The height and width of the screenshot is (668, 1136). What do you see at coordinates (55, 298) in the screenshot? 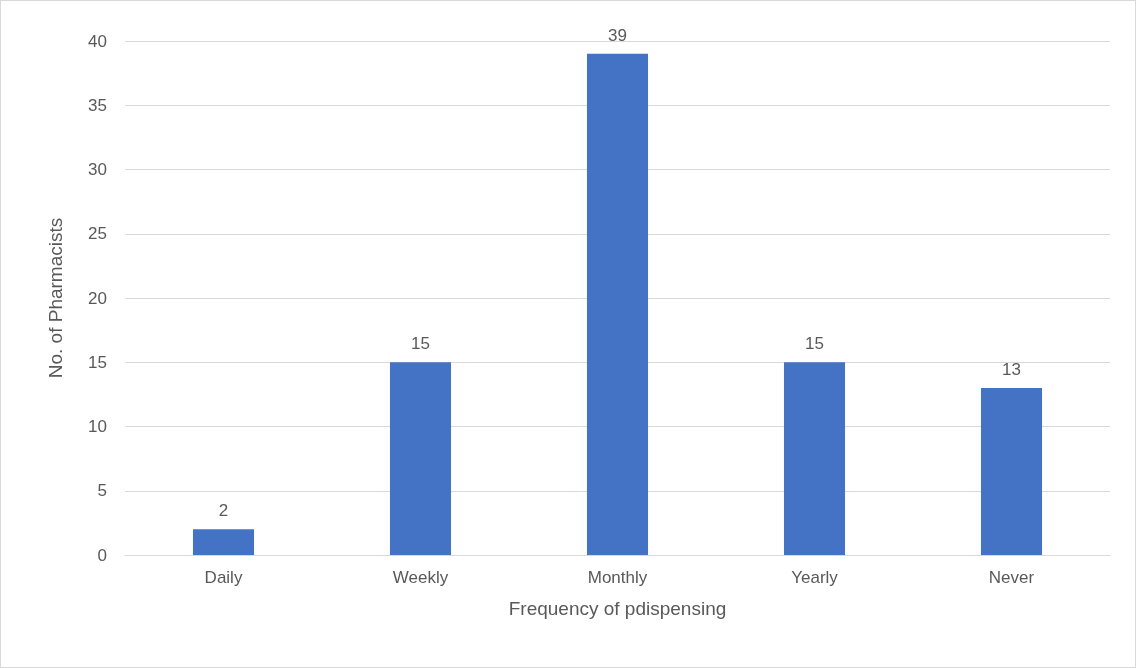
I see `y-axis-title: No. of Pharmacists` at bounding box center [55, 298].